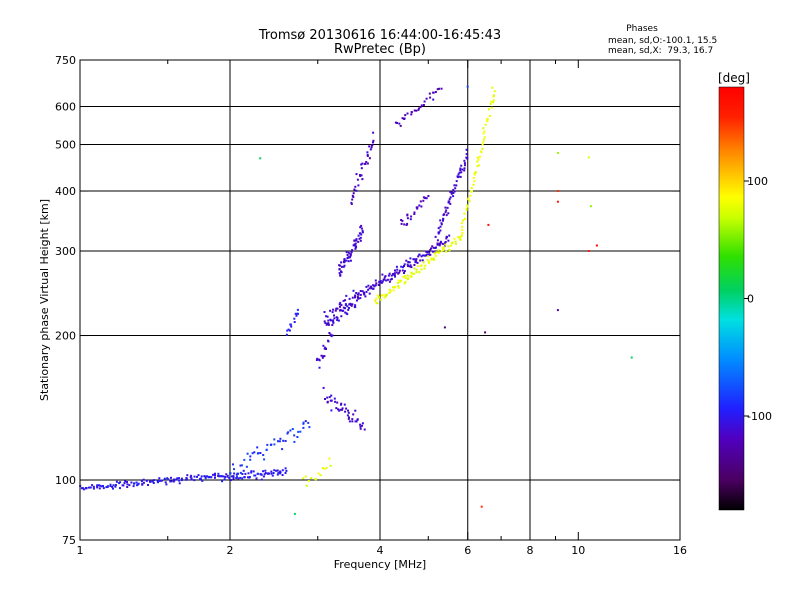 Image resolution: width=800 pixels, height=600 pixels. I want to click on x-tick-label: 16, so click(680, 550).